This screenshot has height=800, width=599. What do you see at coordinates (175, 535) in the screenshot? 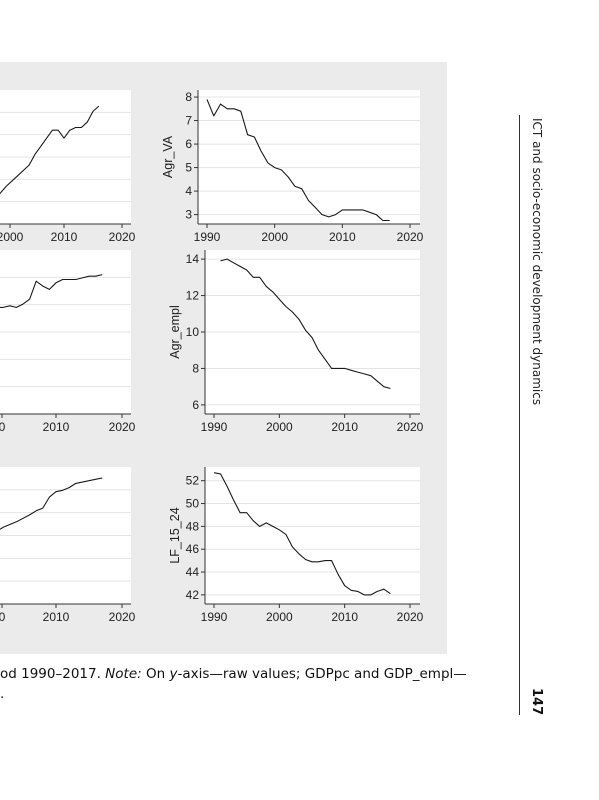
I see `y-axis-label: LF_15_24` at bounding box center [175, 535].